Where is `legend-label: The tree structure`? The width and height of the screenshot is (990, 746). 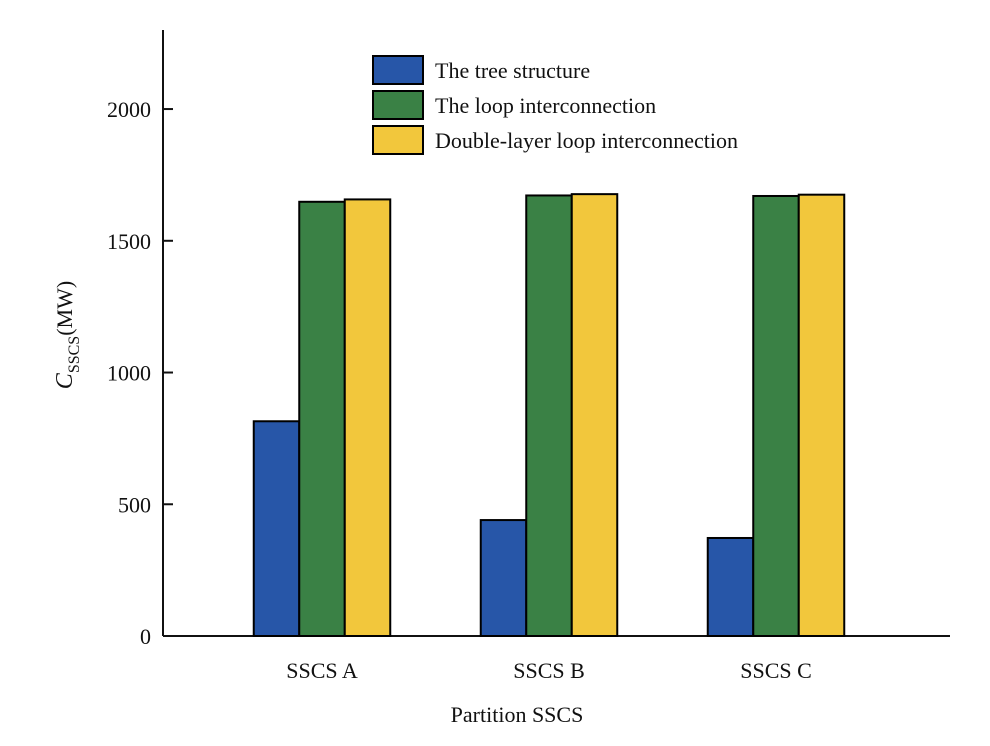
legend-label: The tree structure is located at coordinates (512, 70).